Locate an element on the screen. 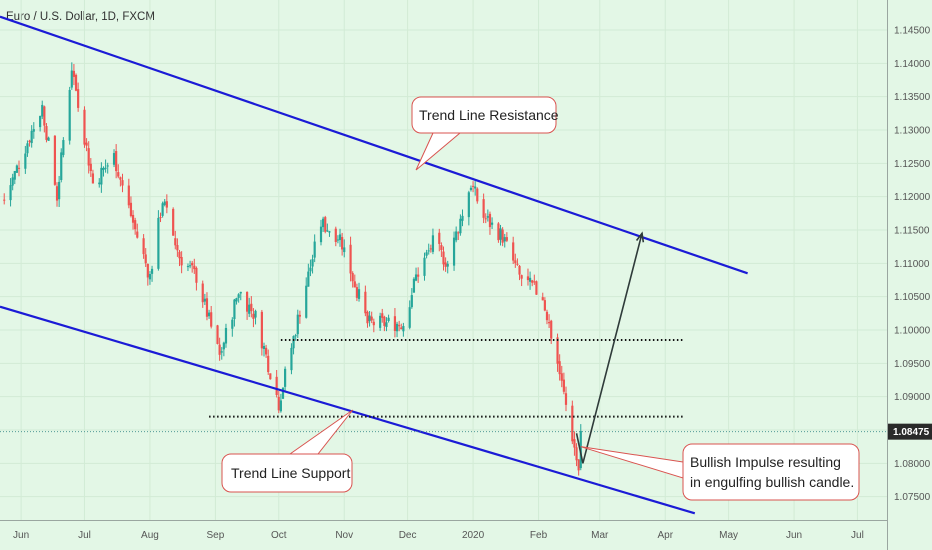 This screenshot has width=932, height=550. projection-arrow is located at coordinates (609, 348).